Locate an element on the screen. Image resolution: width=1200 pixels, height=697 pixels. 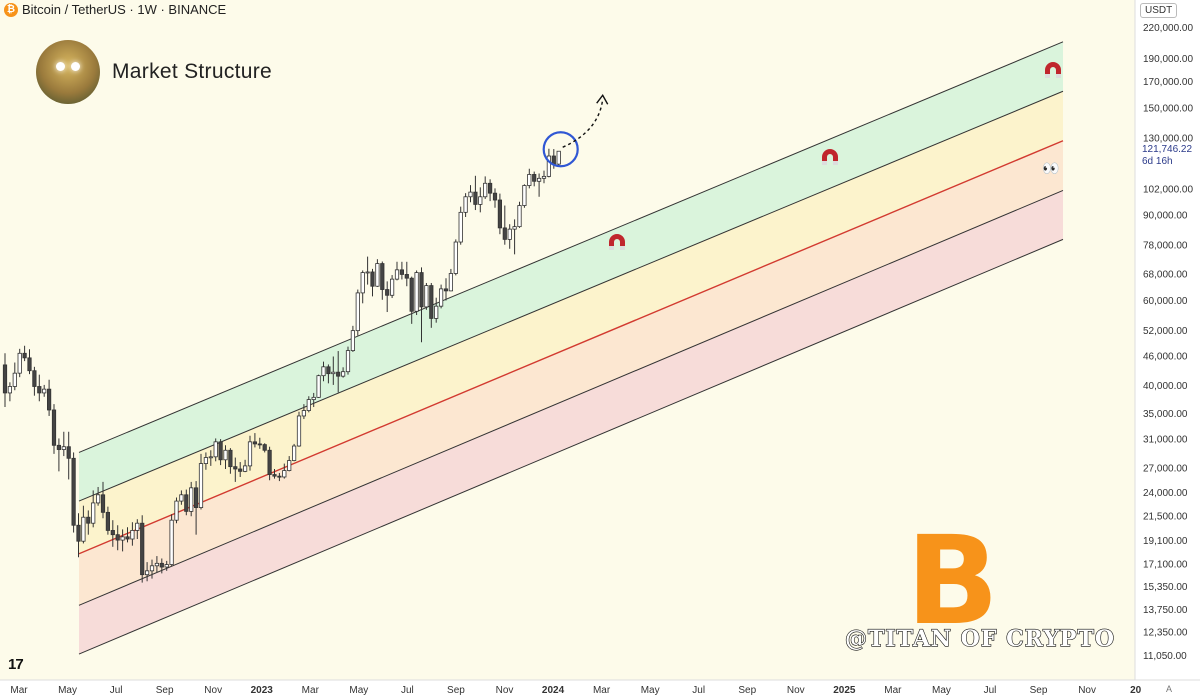
currency-selector: USDT is located at coordinates (1159, 10).